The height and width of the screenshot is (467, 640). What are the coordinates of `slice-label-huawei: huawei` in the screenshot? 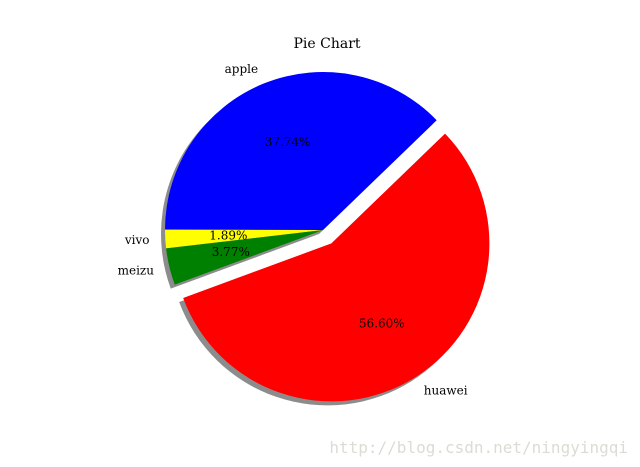 It's located at (446, 391).